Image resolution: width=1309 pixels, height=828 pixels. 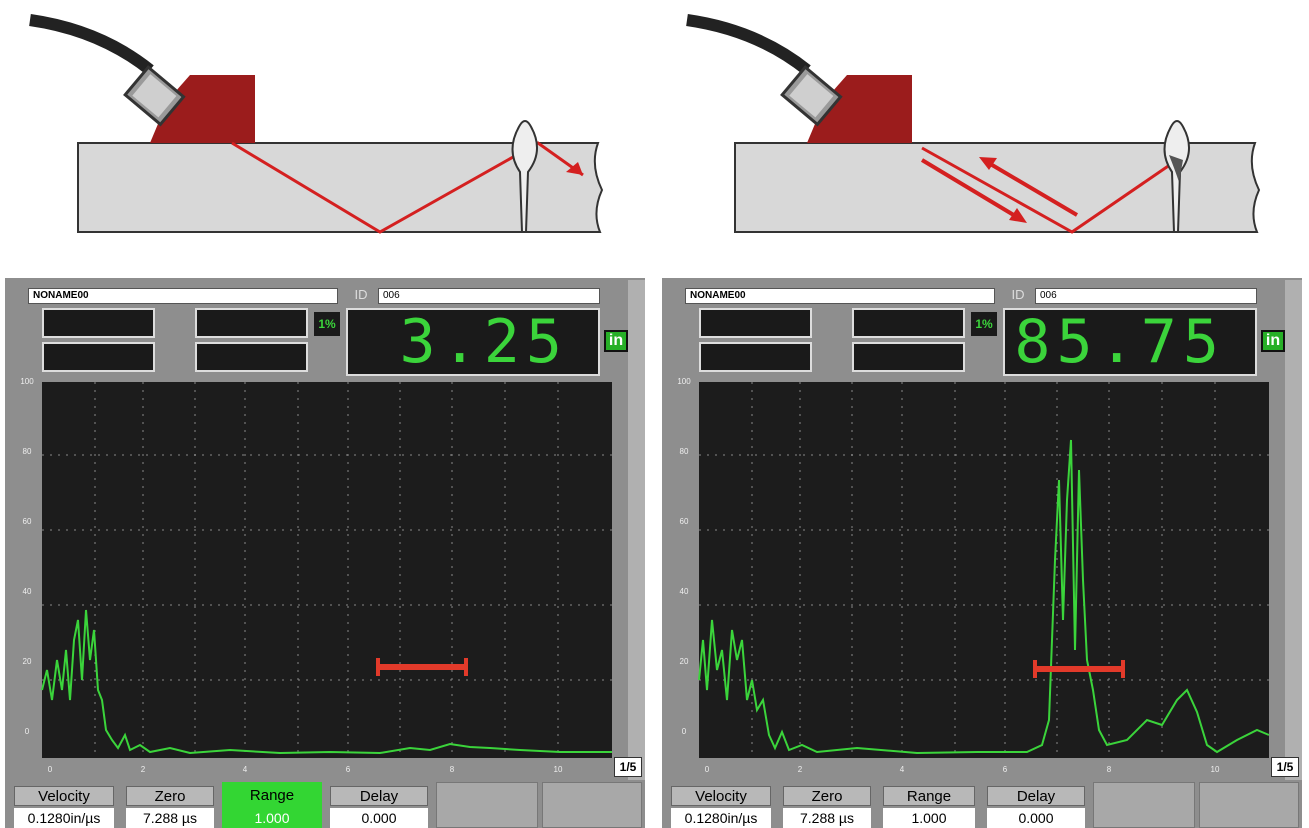 What do you see at coordinates (973, 126) in the screenshot?
I see `illustration-right` at bounding box center [973, 126].